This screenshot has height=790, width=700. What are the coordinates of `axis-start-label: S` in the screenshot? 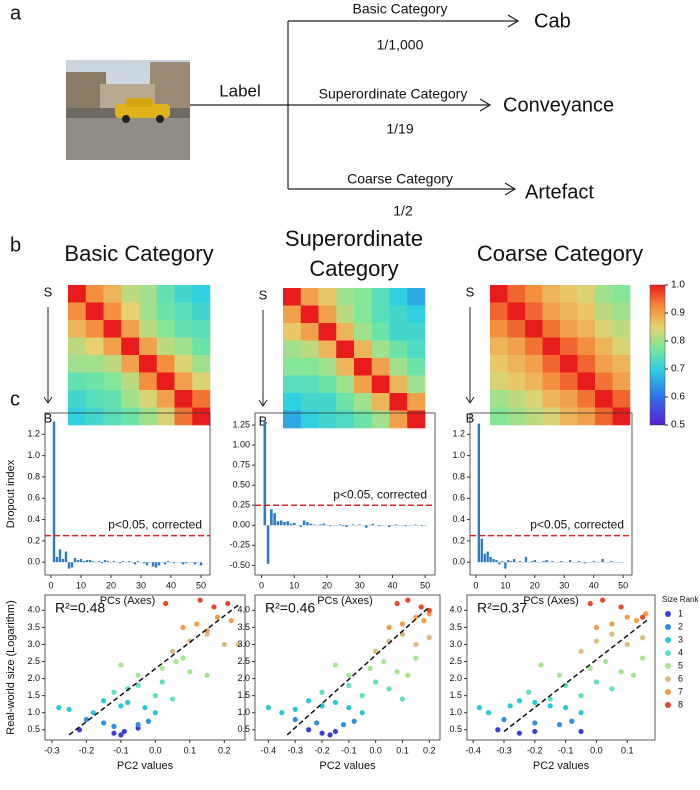 It's located at (263, 294).